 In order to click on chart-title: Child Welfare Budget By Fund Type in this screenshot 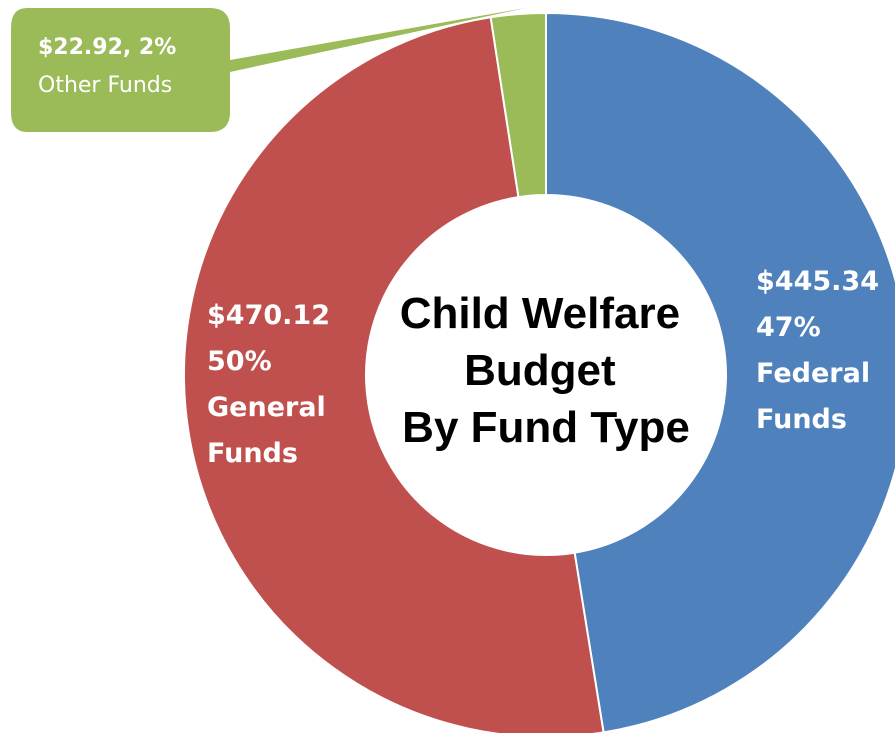, I will do `click(546, 370)`.